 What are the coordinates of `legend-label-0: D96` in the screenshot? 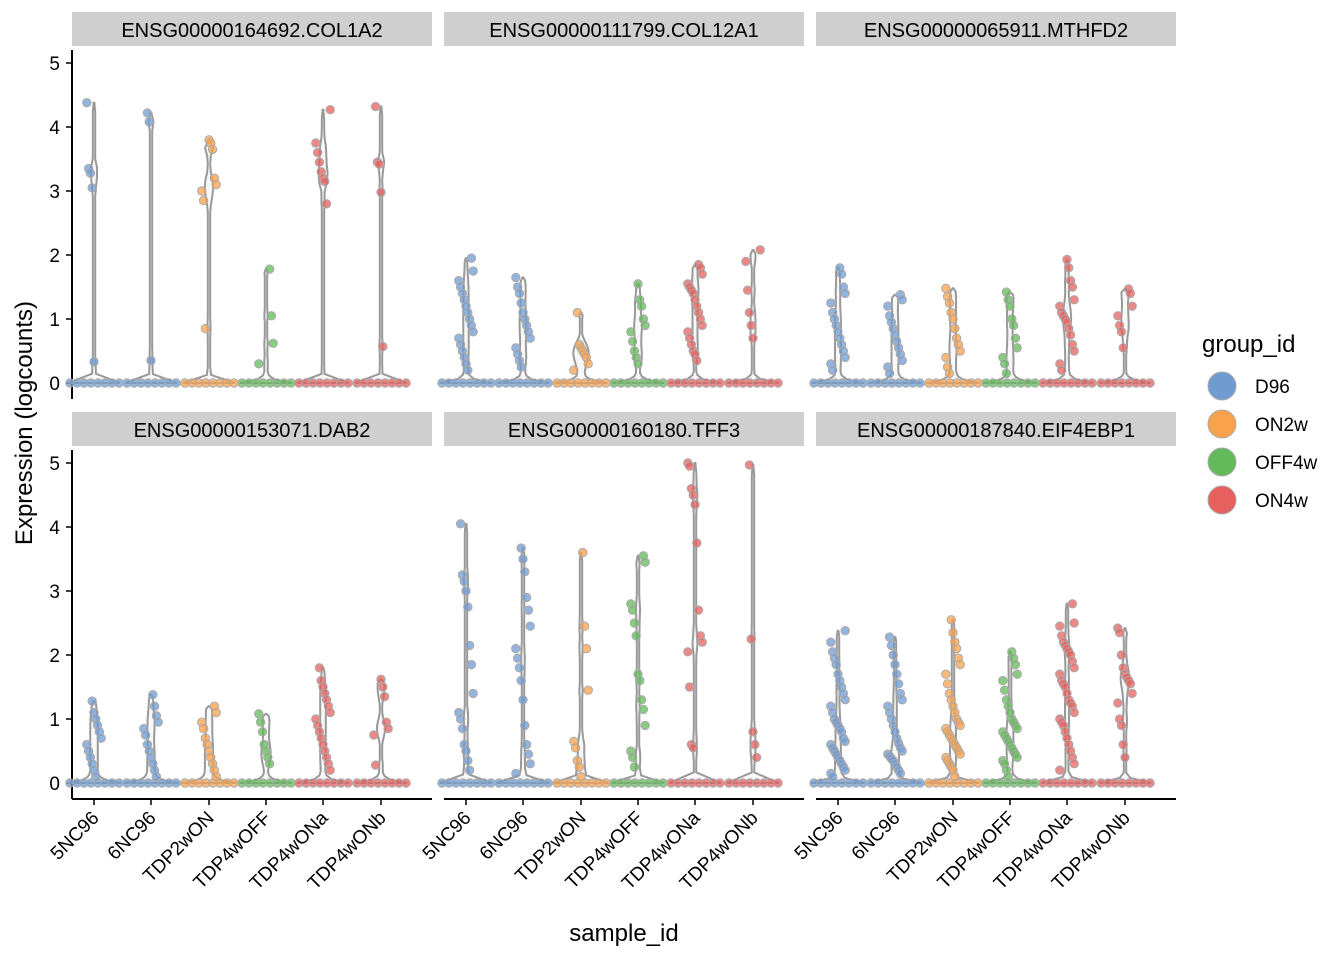 It's located at (1272, 387).